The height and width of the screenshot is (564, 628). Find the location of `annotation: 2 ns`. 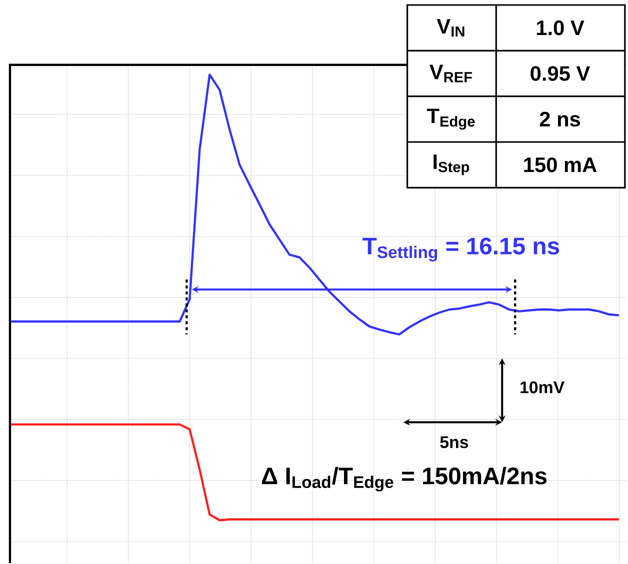

annotation: 2 ns is located at coordinates (560, 119).